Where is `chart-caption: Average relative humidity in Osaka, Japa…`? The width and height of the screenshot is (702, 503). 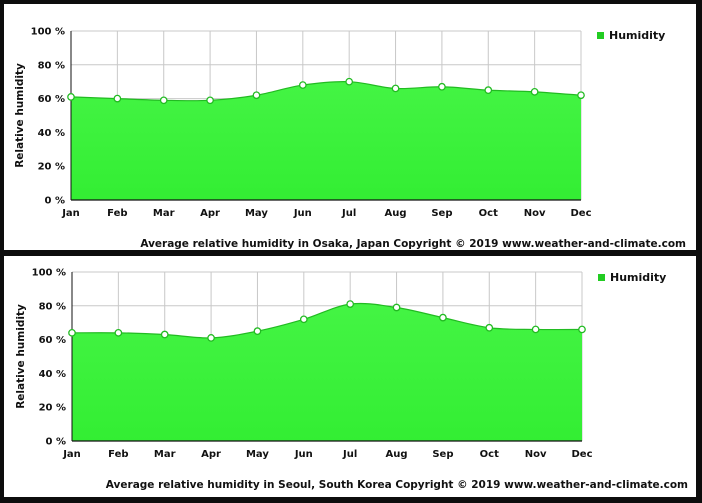 chart-caption: Average relative humidity in Osaka, Japa… is located at coordinates (413, 244).